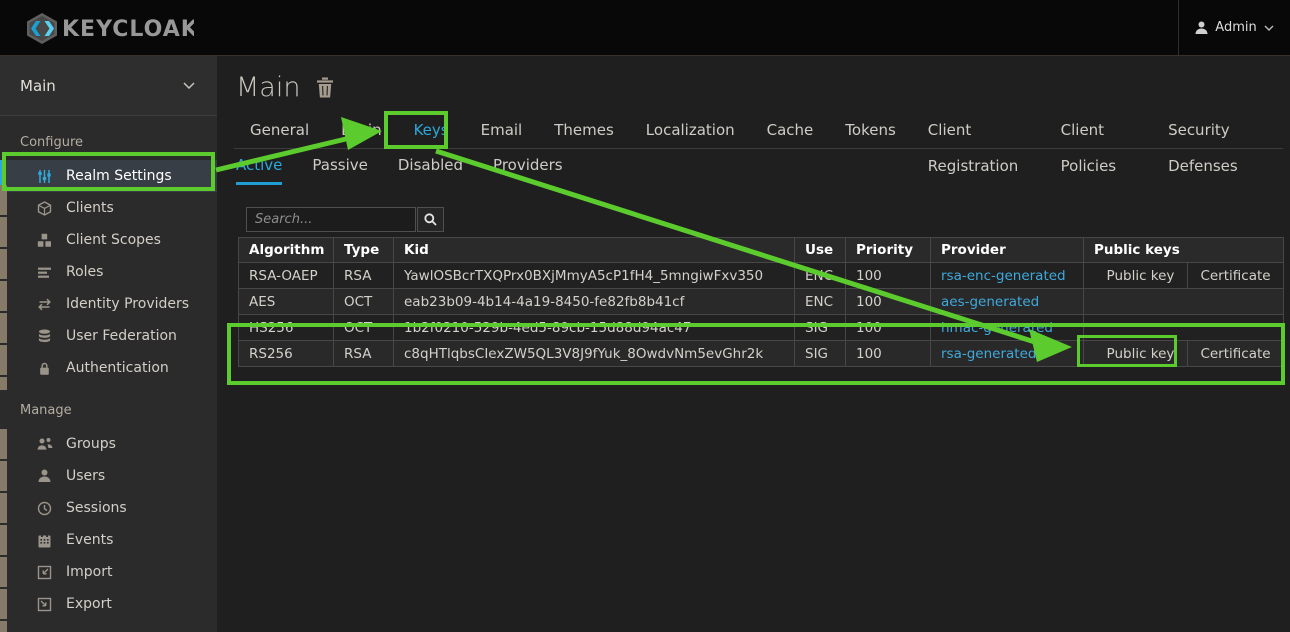 This screenshot has height=632, width=1290. I want to click on cell-type: RSA, so click(363, 353).